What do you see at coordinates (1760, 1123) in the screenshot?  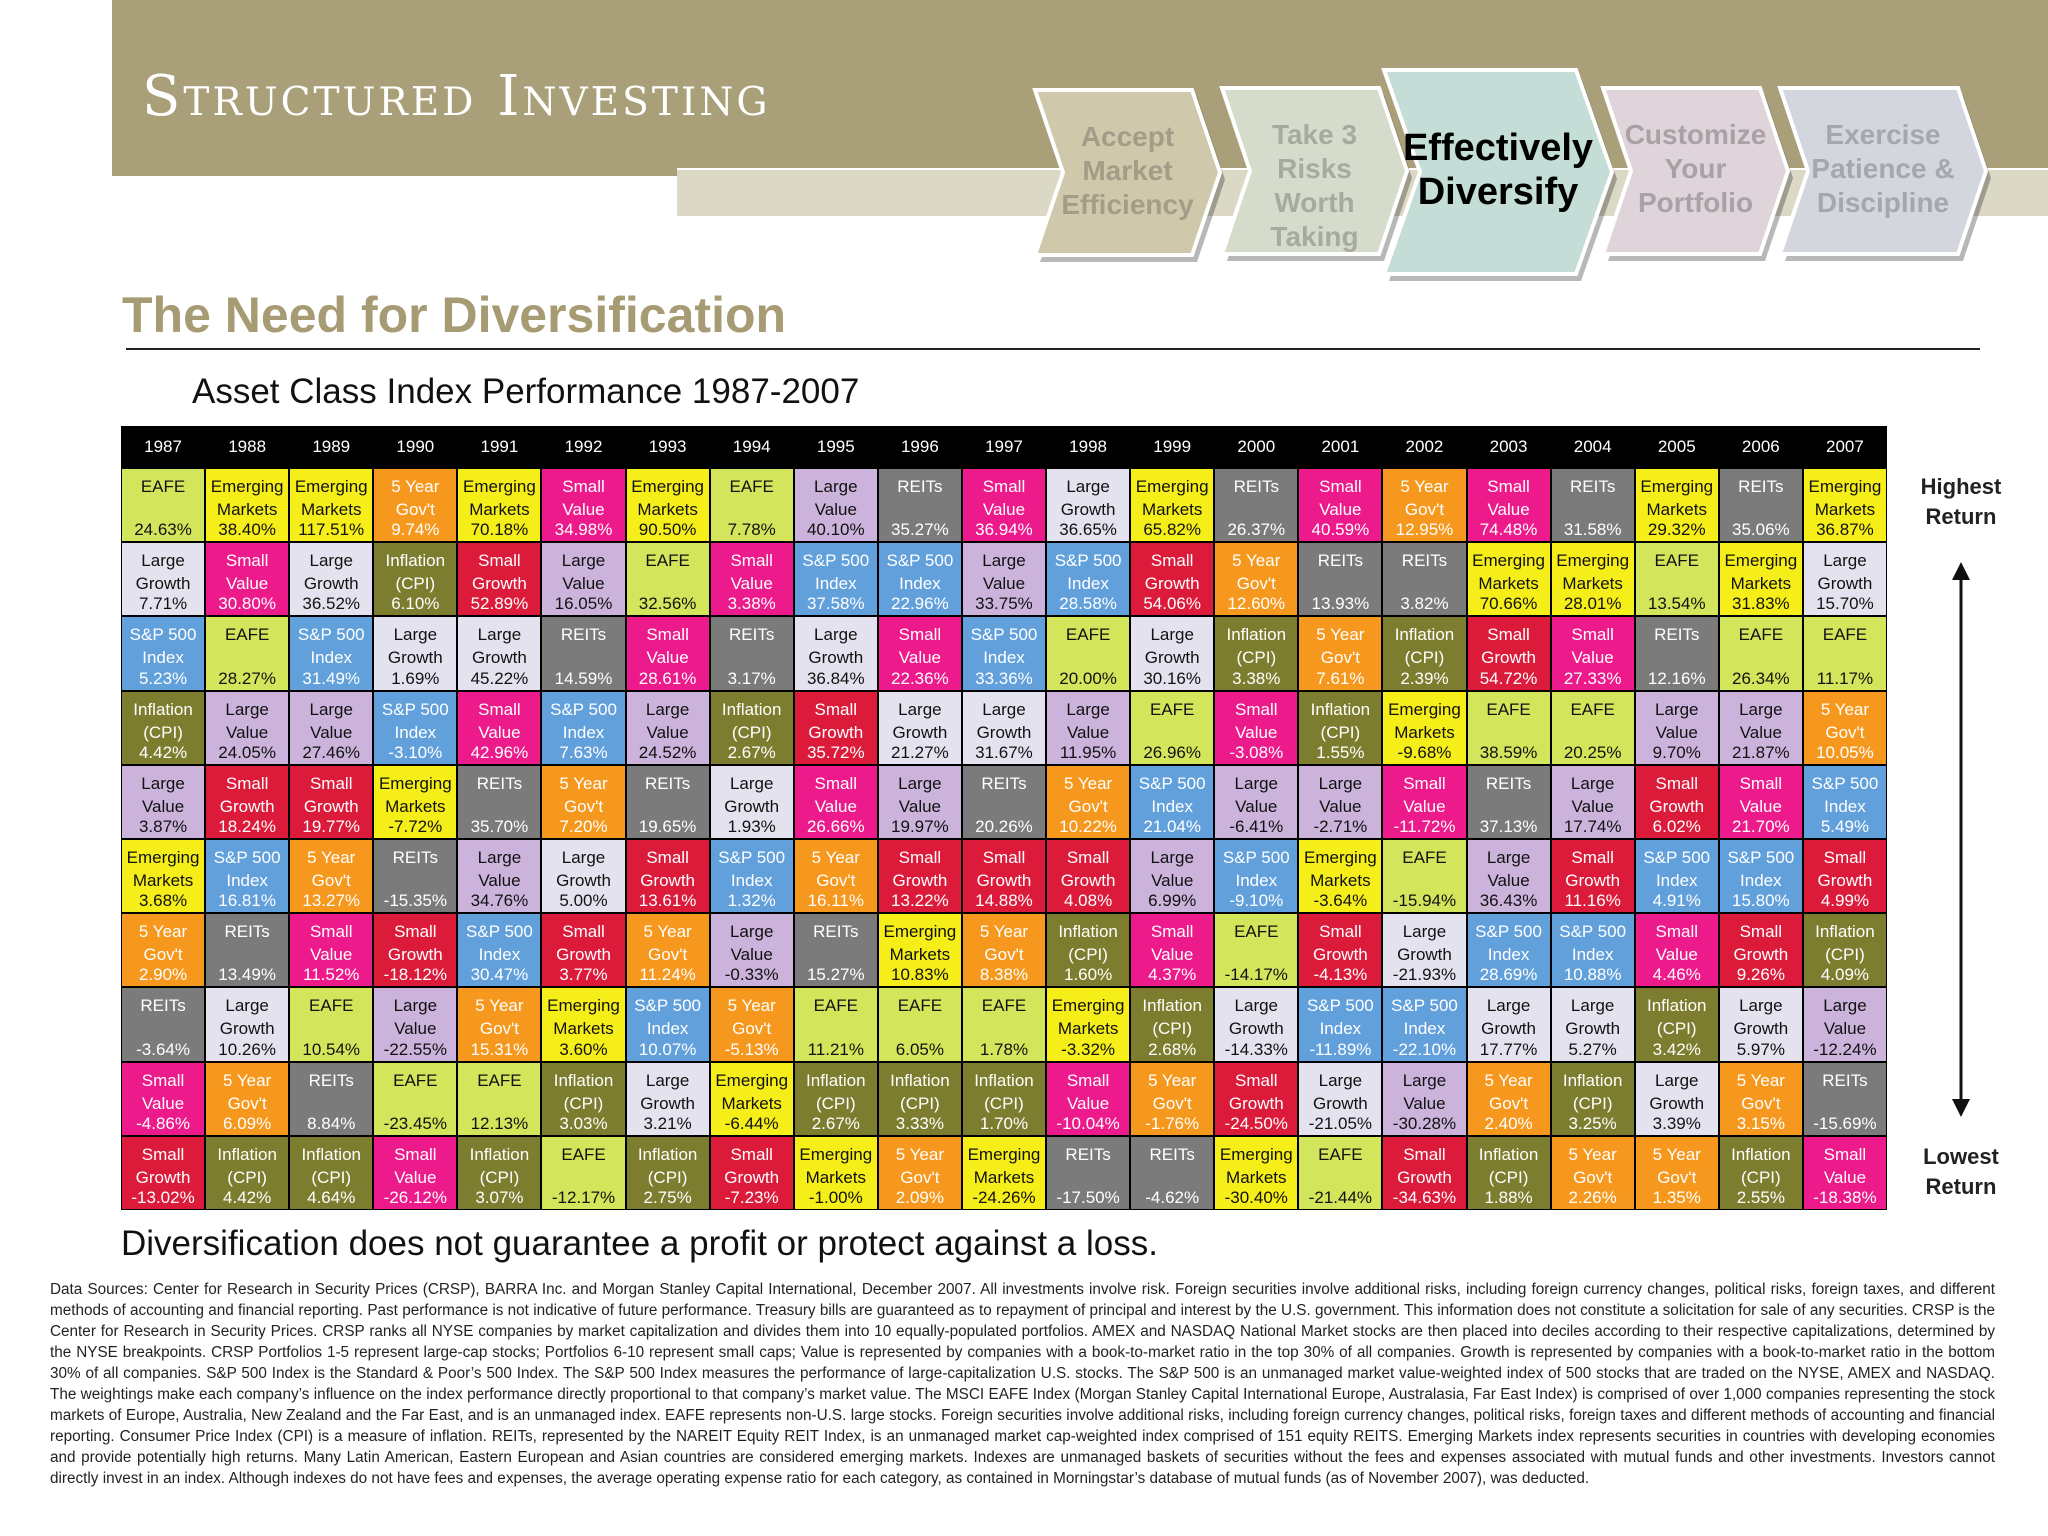 I see `return-value: 3.15%` at bounding box center [1760, 1123].